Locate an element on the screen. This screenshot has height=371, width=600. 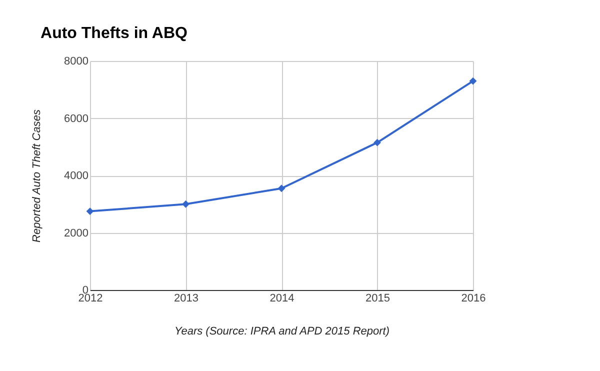
y-tick-label: 8000 is located at coordinates (76, 62).